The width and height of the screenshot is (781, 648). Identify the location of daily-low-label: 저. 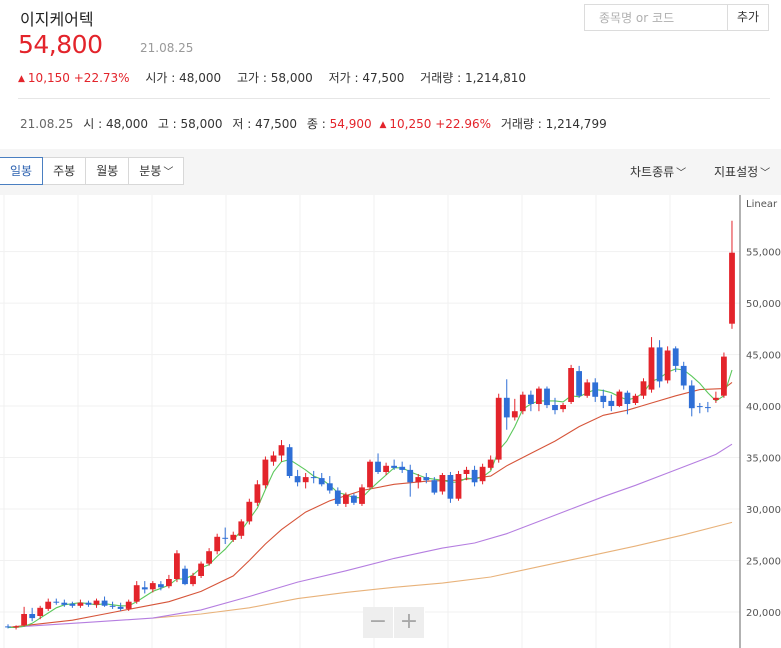
(238, 124).